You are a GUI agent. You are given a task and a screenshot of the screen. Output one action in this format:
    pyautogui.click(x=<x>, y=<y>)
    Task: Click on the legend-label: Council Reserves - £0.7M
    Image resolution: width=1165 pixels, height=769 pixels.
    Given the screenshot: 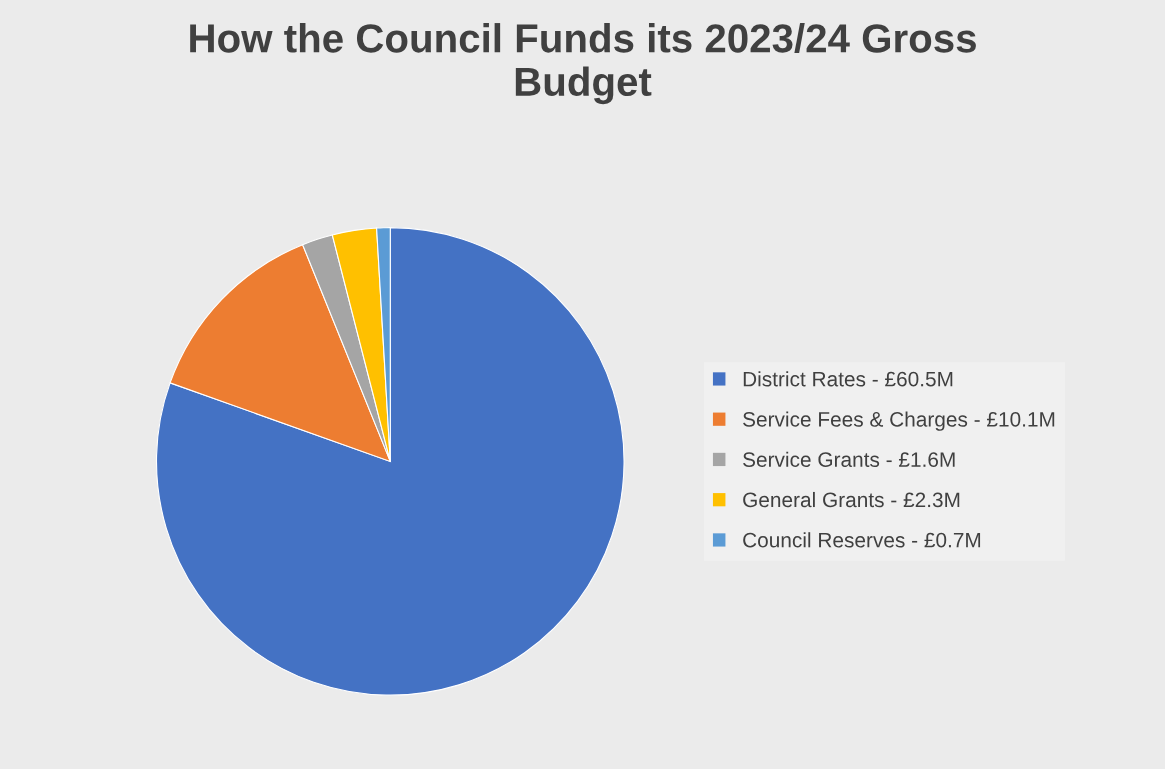 What is the action you would take?
    pyautogui.click(x=862, y=540)
    